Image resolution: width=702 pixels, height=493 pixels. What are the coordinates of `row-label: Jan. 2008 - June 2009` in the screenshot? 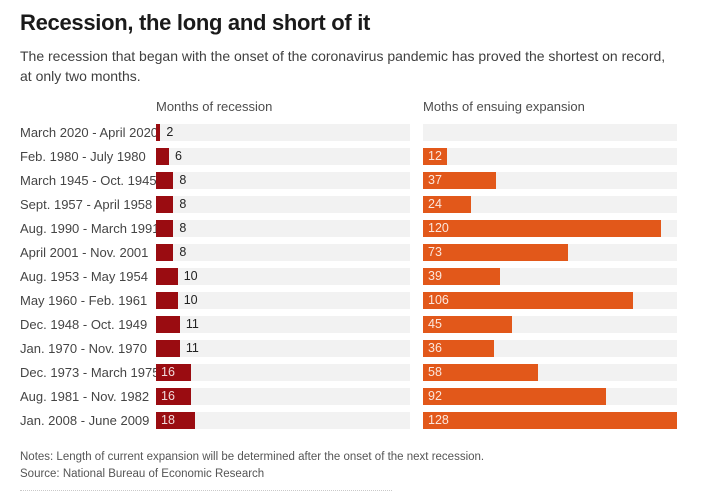 It's located at (85, 420).